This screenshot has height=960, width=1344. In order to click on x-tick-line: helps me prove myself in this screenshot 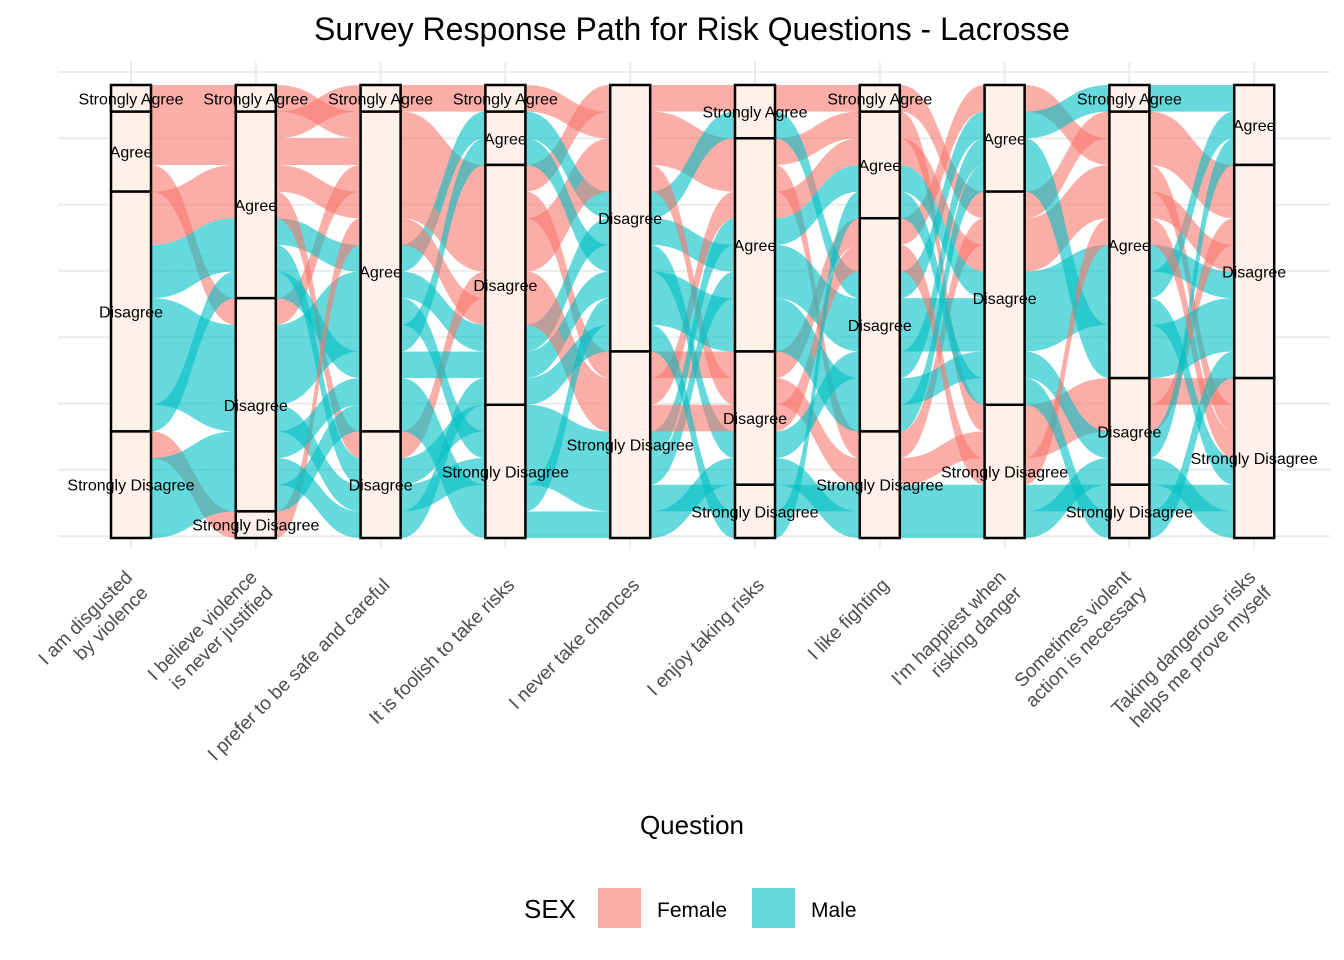, I will do `click(1202, 657)`.